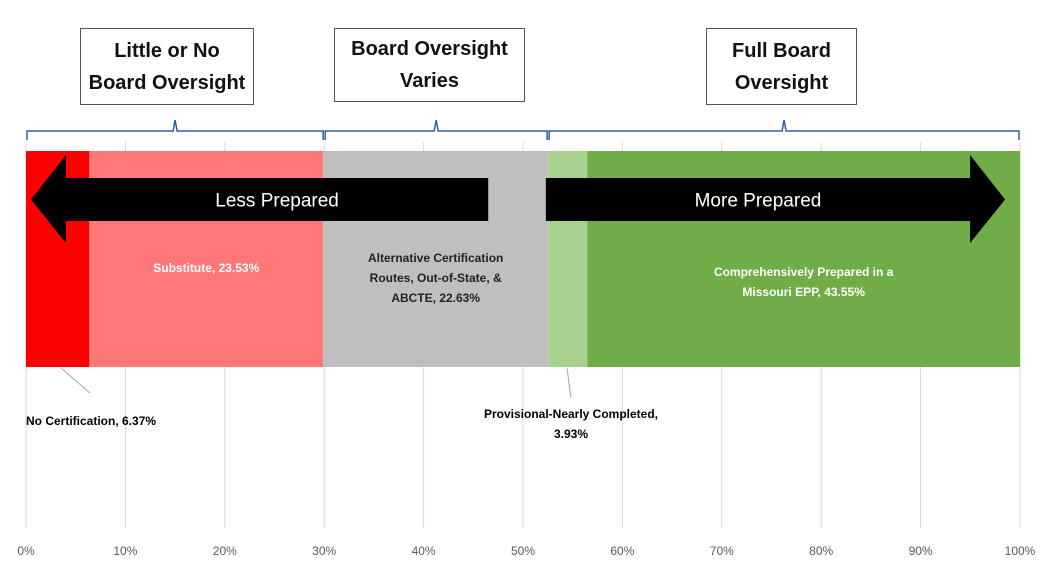 The width and height of the screenshot is (1049, 572). Describe the element at coordinates (324, 551) in the screenshot. I see `x-tick-label: 30%` at that location.